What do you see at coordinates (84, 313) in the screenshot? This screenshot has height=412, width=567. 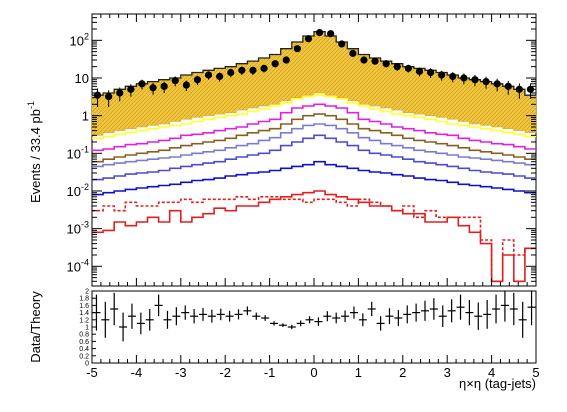 I see `ratio-y-tick-label: 1.4` at bounding box center [84, 313].